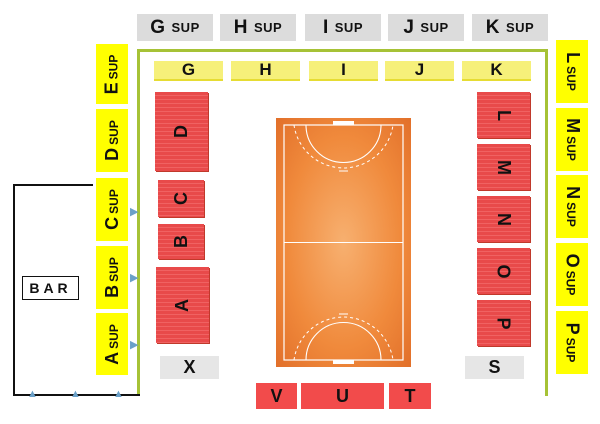  Describe the element at coordinates (158, 27) in the screenshot. I see `section-g-sup-letter: G` at that location.